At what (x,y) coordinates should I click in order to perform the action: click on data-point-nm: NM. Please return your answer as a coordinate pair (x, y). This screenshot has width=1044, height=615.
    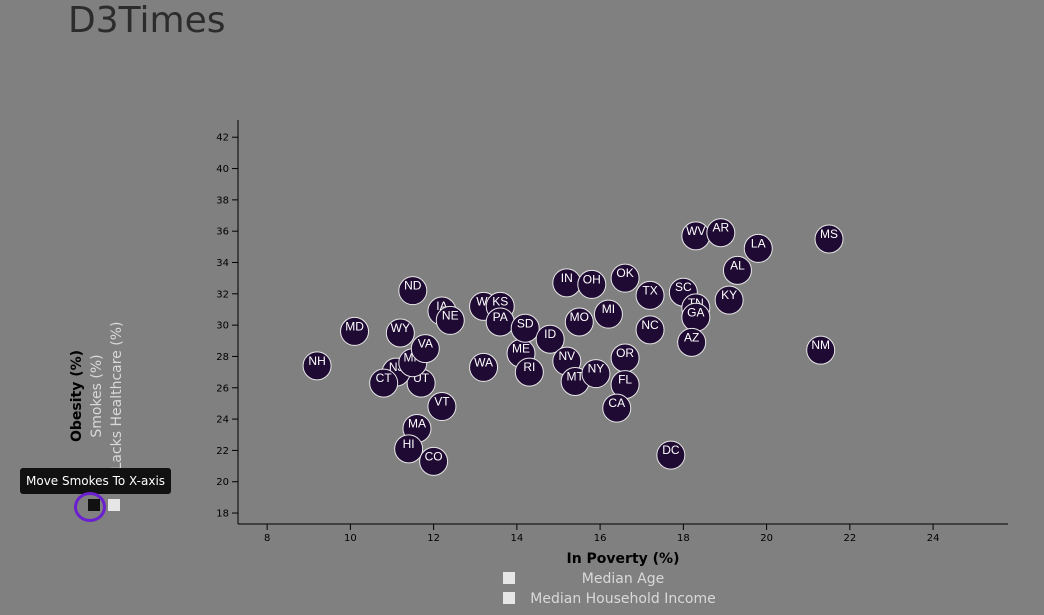
    Looking at the image, I should click on (821, 350).